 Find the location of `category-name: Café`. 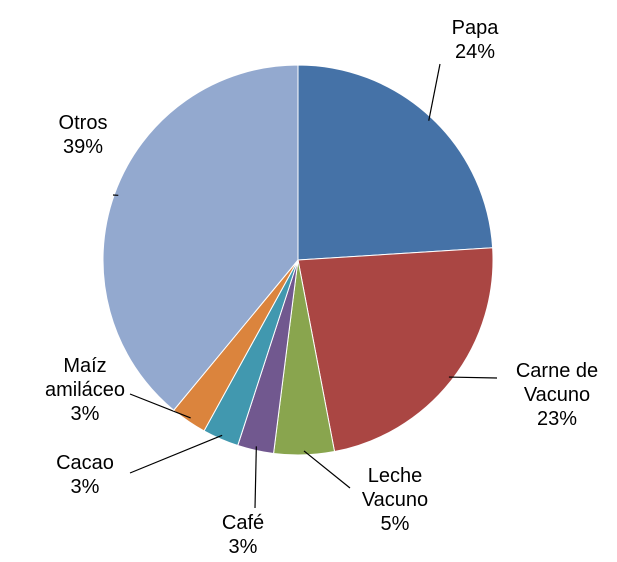

category-name: Café is located at coordinates (243, 523).